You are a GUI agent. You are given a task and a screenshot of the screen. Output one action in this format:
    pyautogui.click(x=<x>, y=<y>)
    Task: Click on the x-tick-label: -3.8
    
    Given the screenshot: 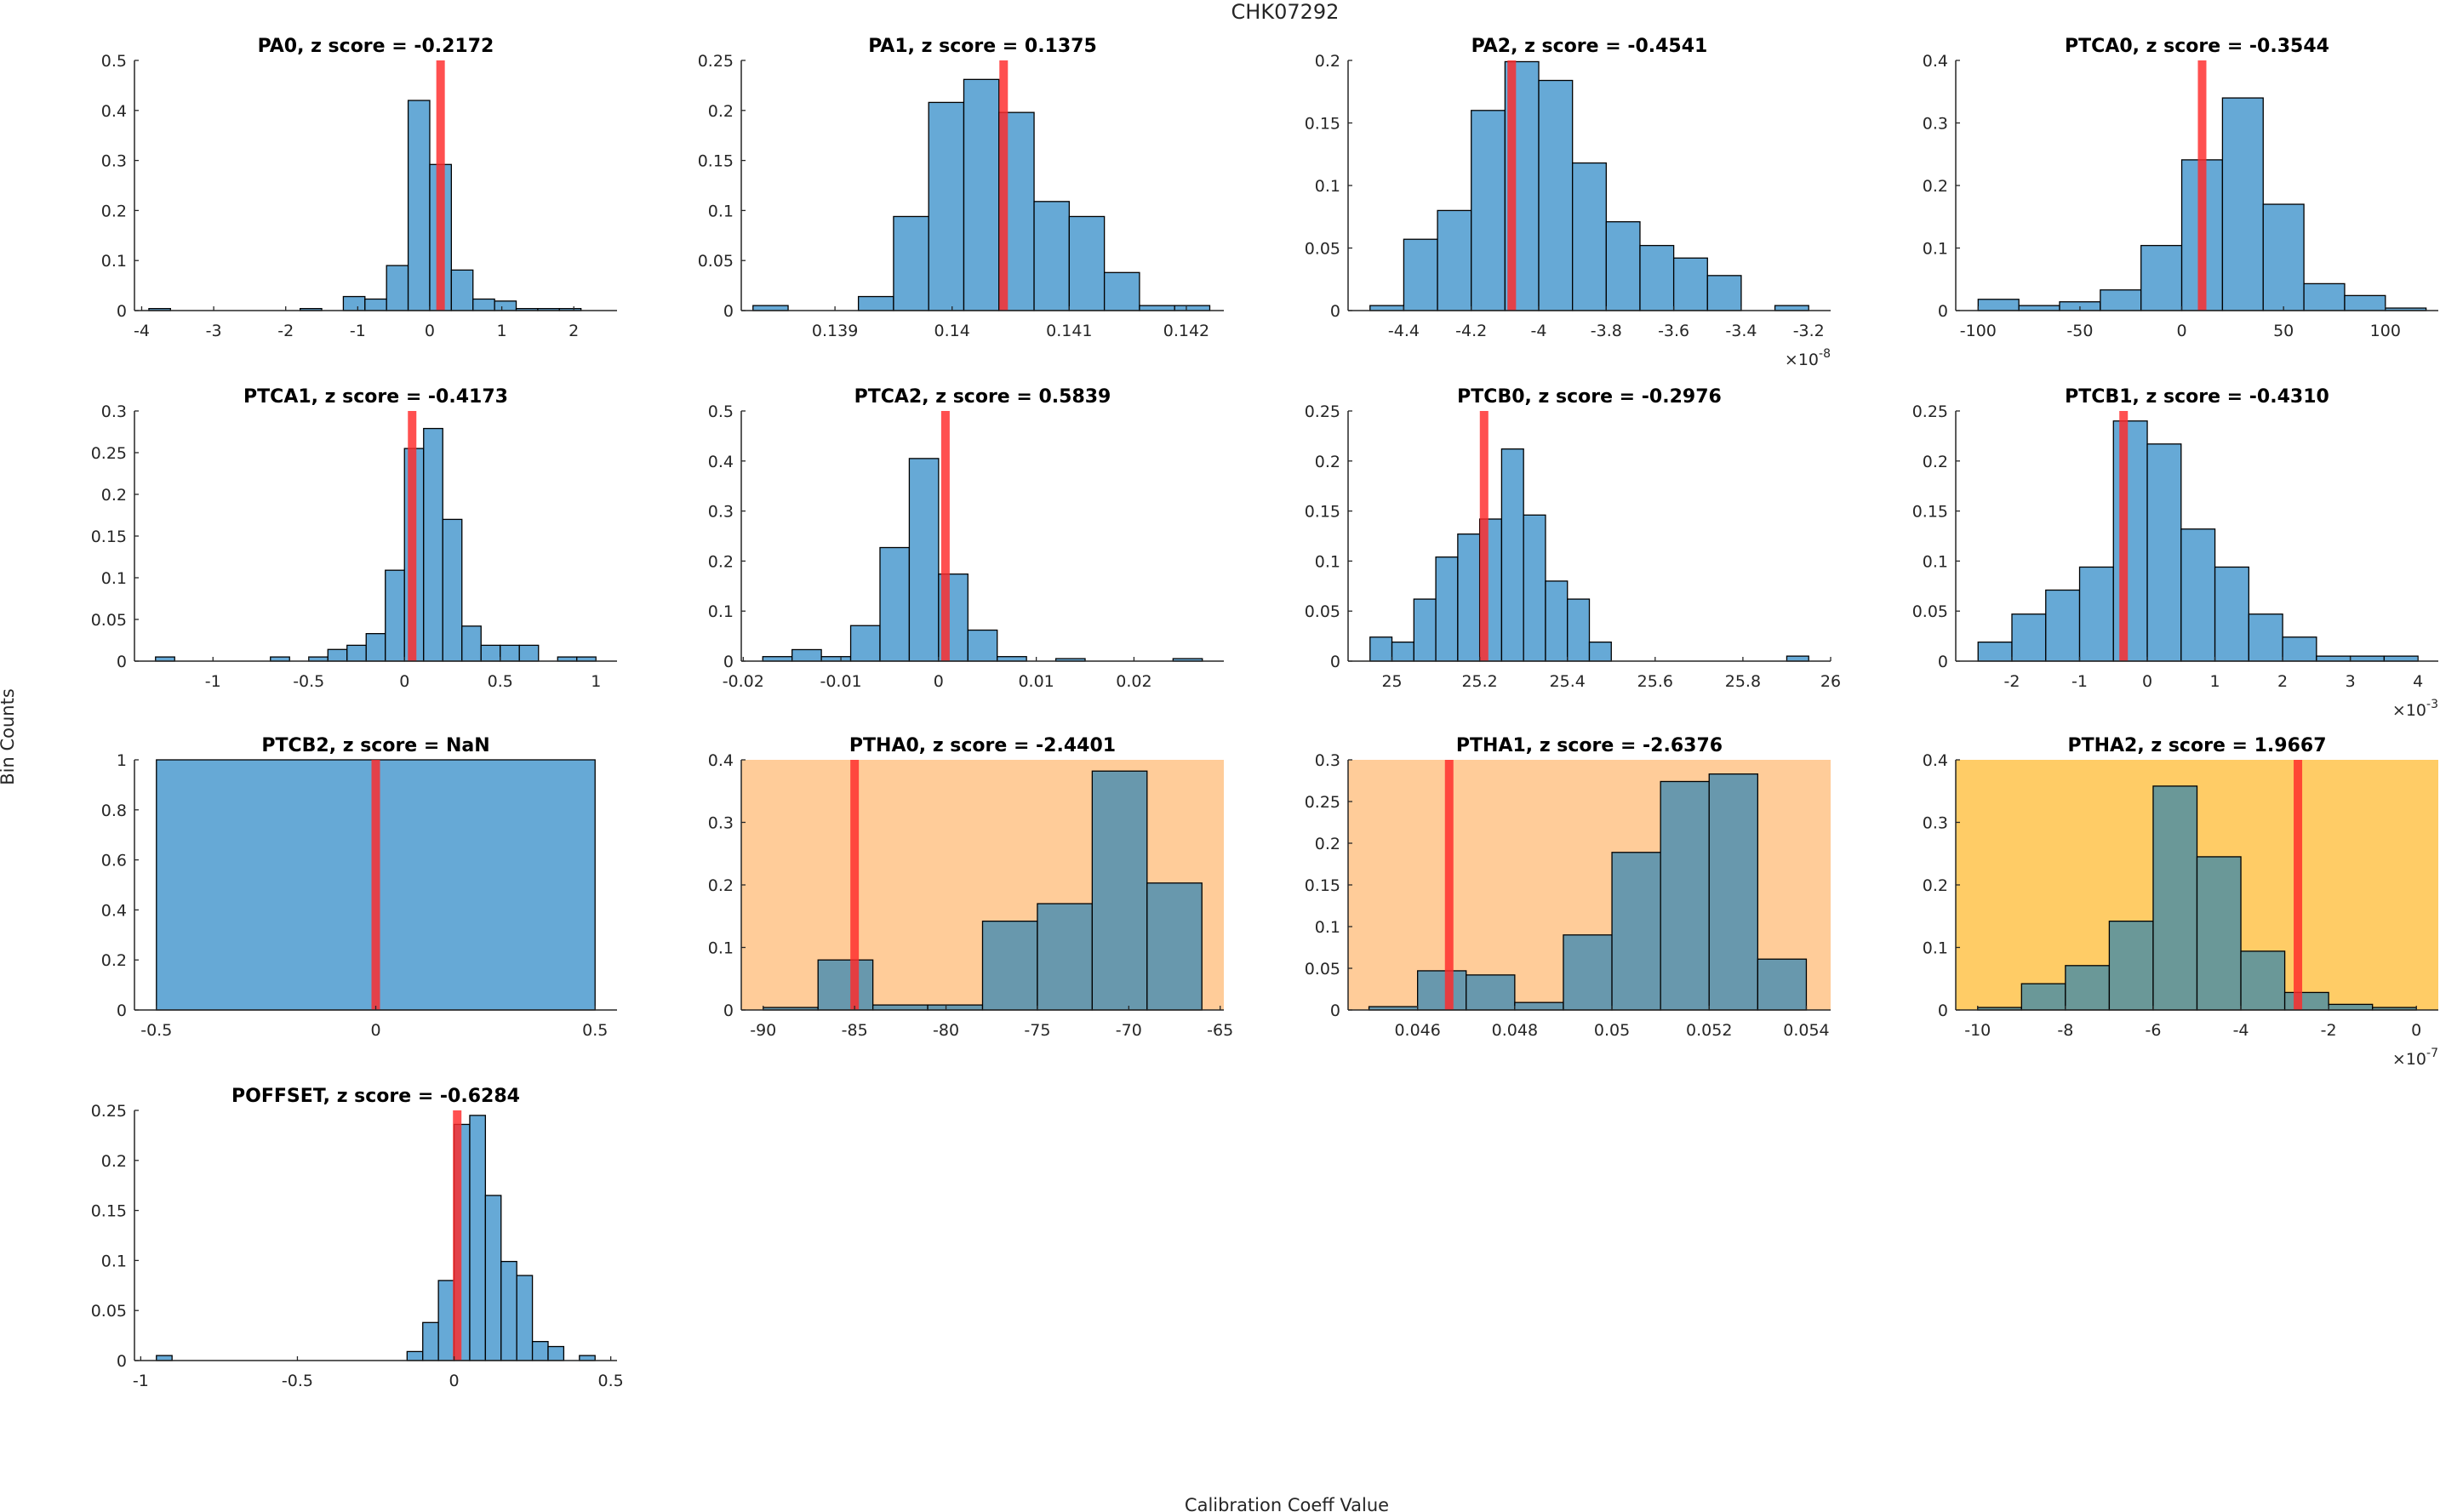 What is the action you would take?
    pyautogui.click(x=1606, y=331)
    